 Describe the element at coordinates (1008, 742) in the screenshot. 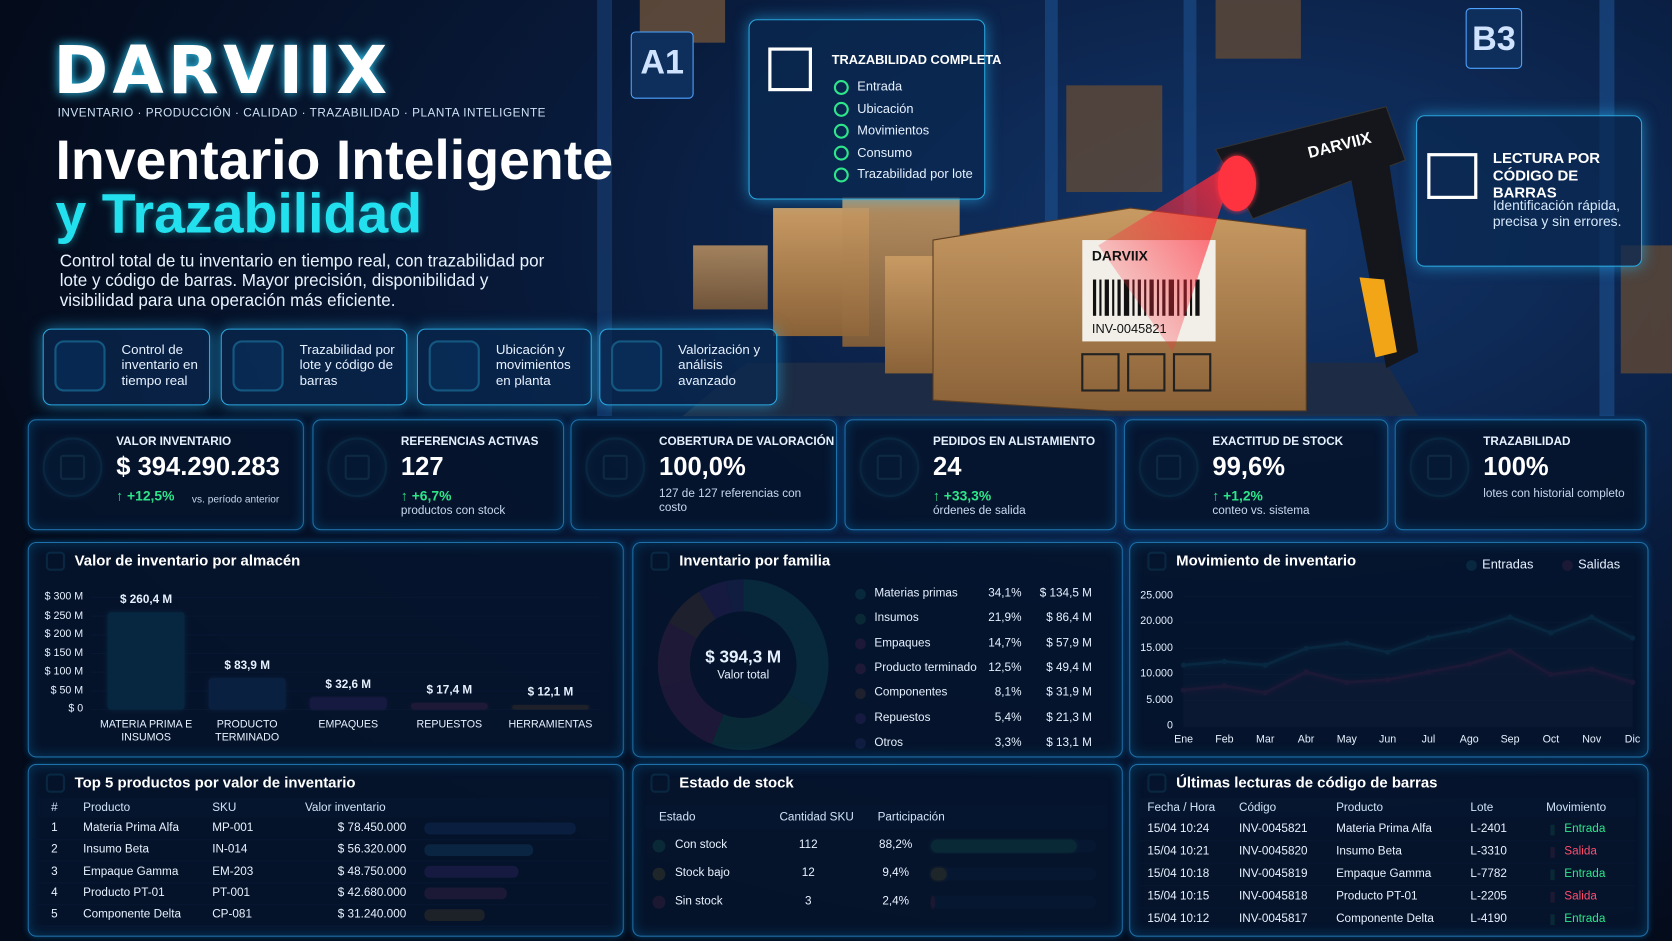

I see `percent-label: 3,3%` at that location.